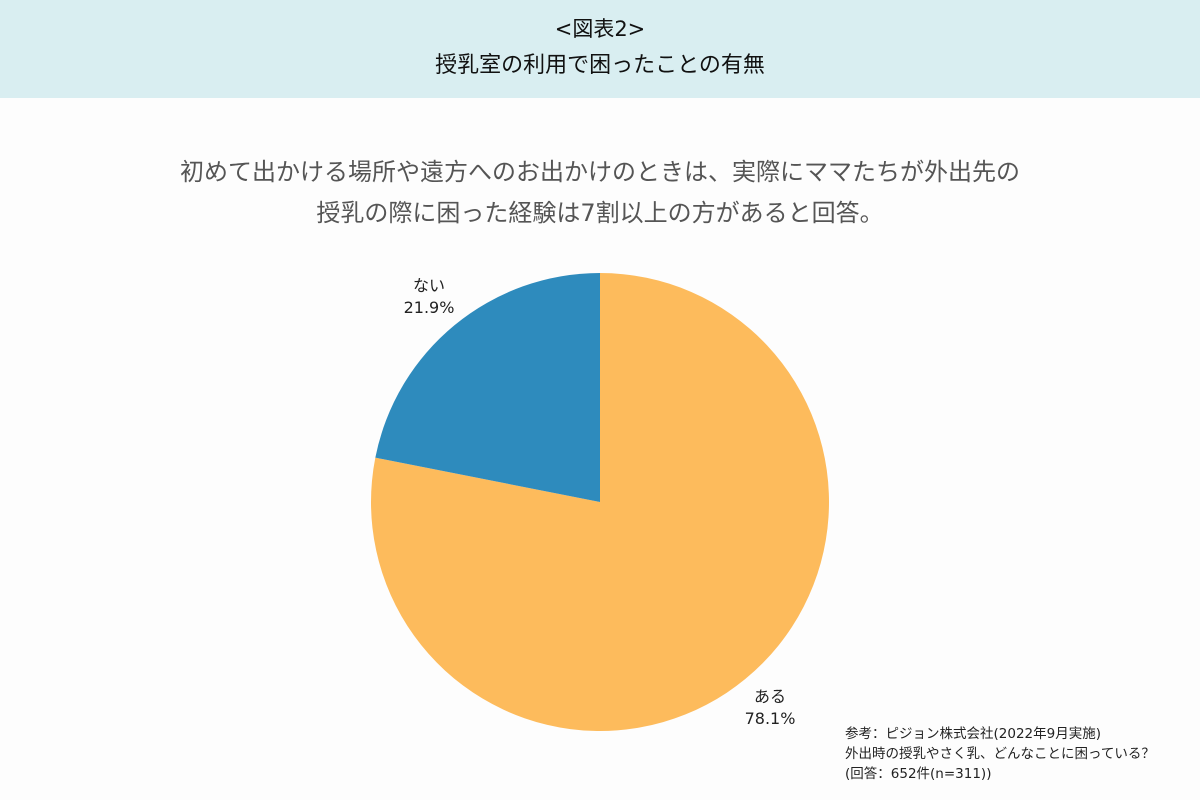 Image resolution: width=1200 pixels, height=800 pixels. What do you see at coordinates (429, 297) in the screenshot?
I see `pie-label-nai: ない 21.9%` at bounding box center [429, 297].